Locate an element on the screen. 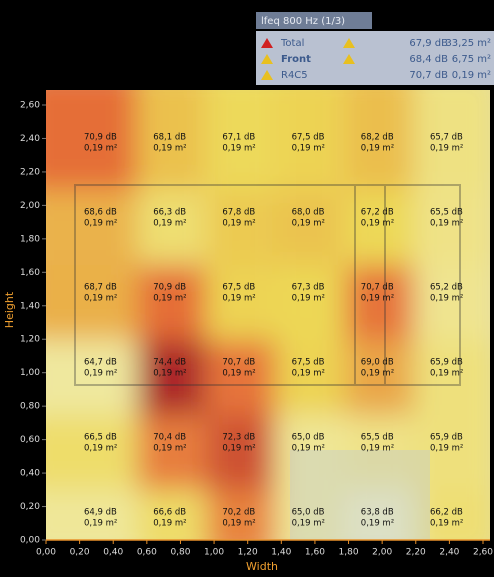 This screenshot has height=577, width=494. cell-level: 67,1 dB is located at coordinates (238, 138).